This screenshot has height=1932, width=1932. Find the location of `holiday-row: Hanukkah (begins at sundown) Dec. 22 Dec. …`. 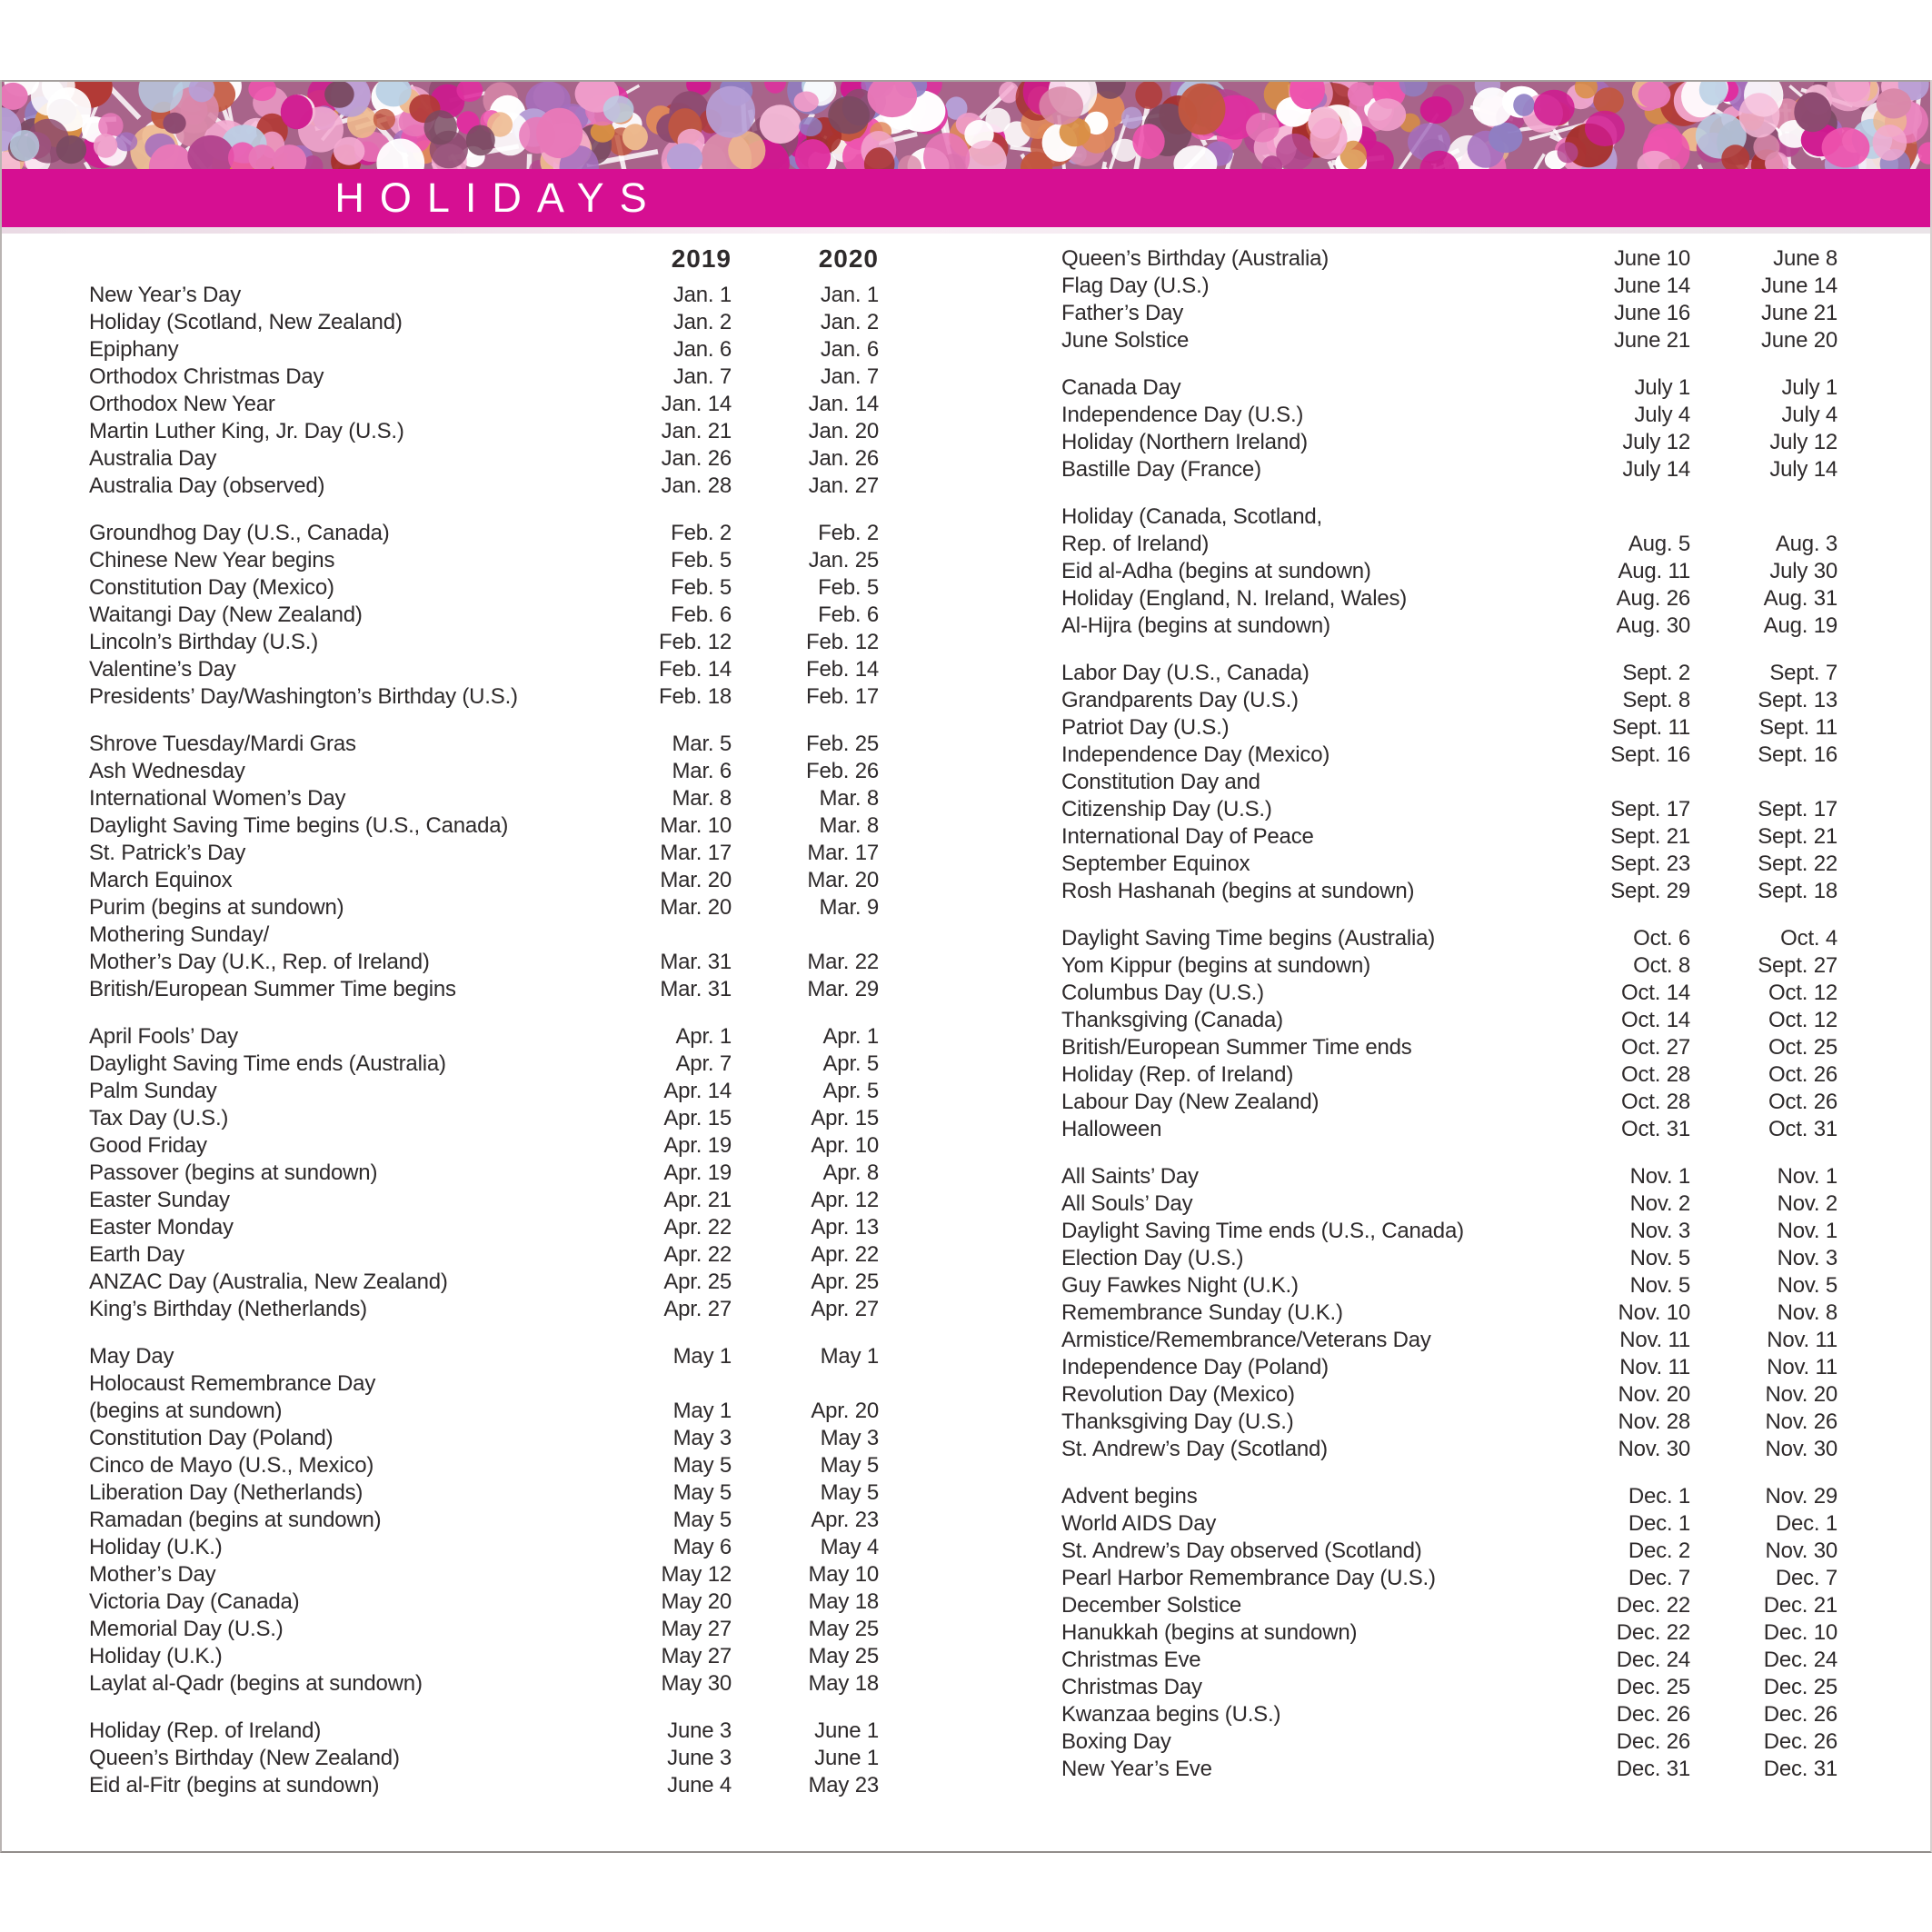

holiday-row: Hanukkah (begins at sundown) Dec. 22 Dec. … is located at coordinates (1449, 1633).